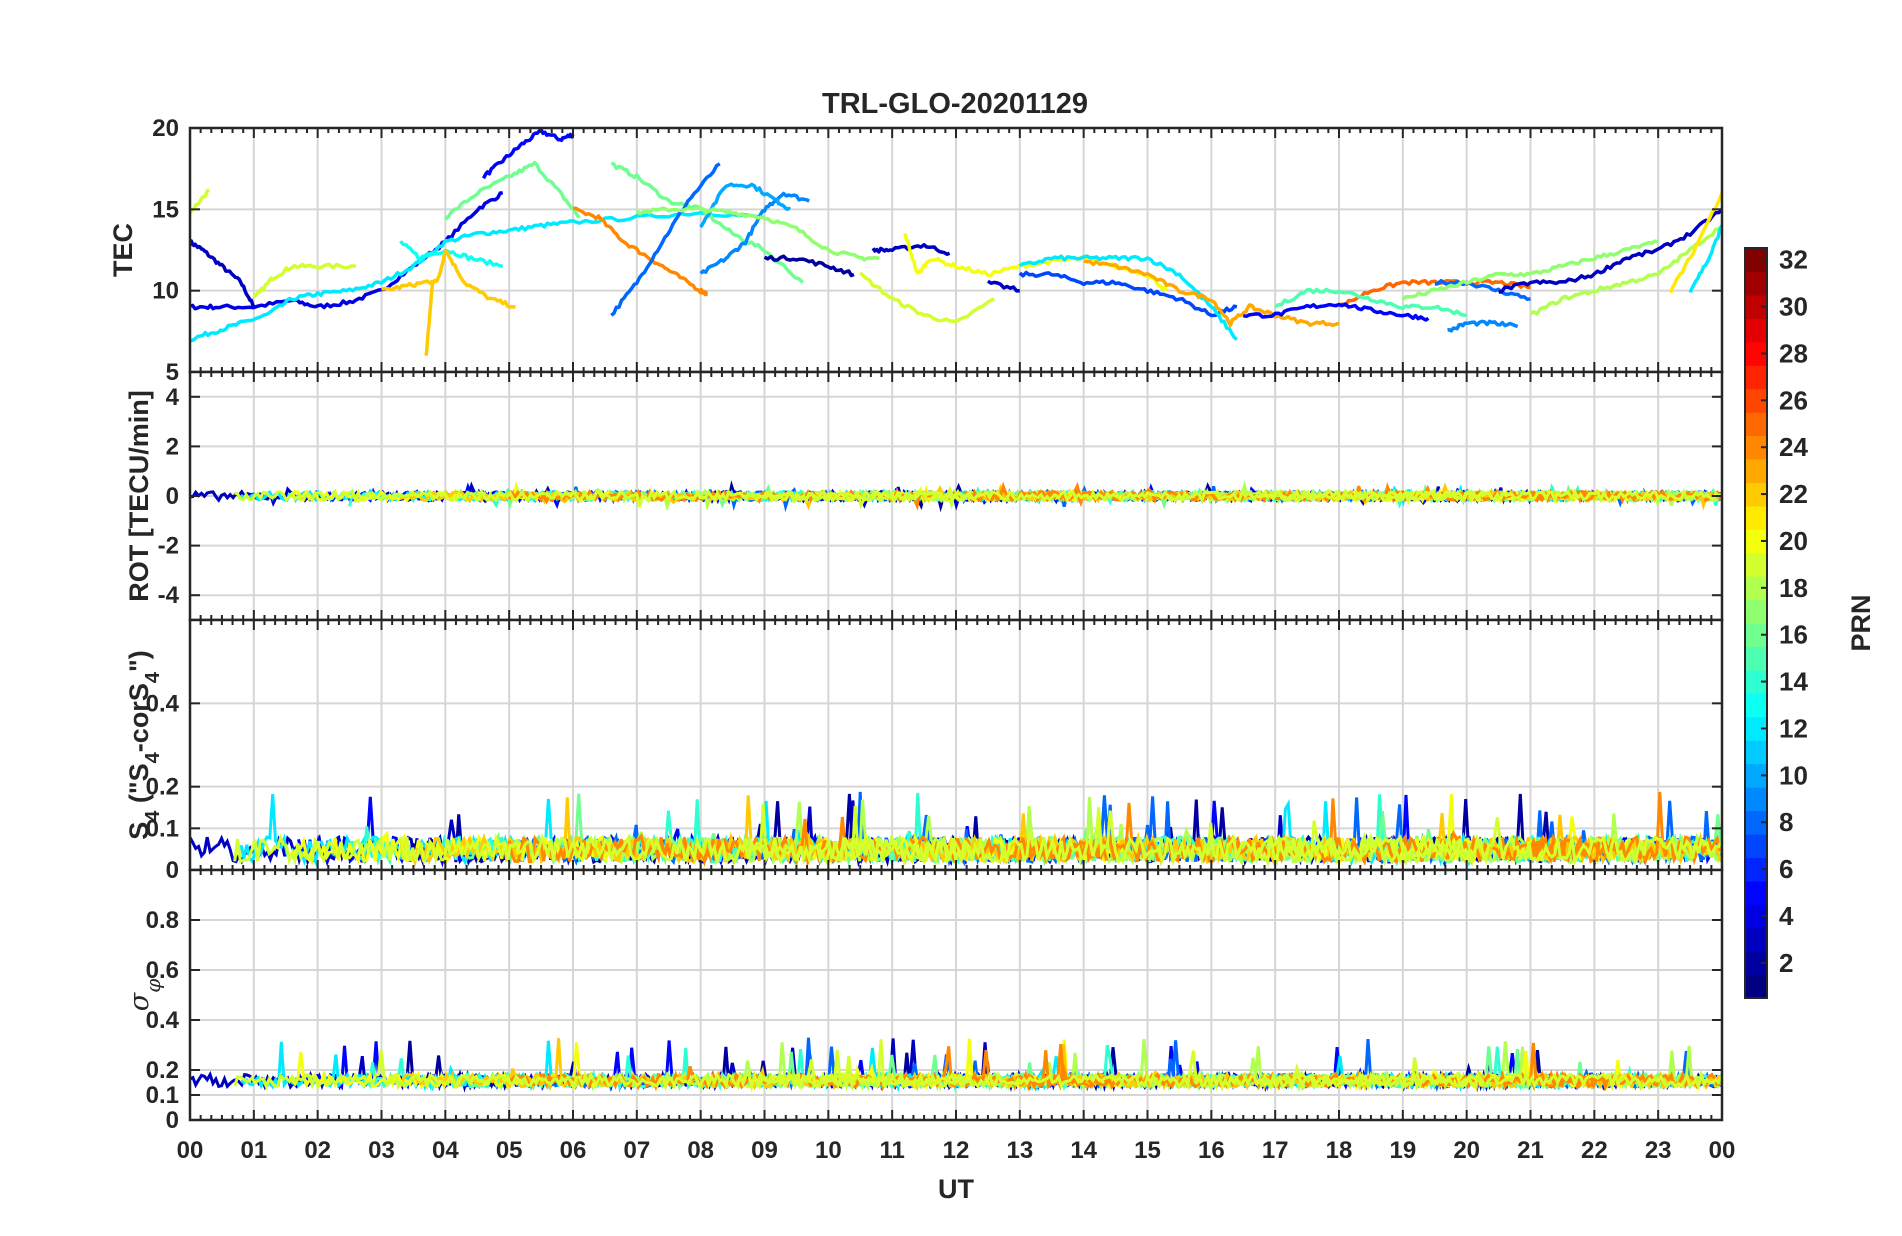 Image resolution: width=1902 pixels, height=1236 pixels. What do you see at coordinates (144, 995) in the screenshot?
I see `y-axis-label-sigma: σφ` at bounding box center [144, 995].